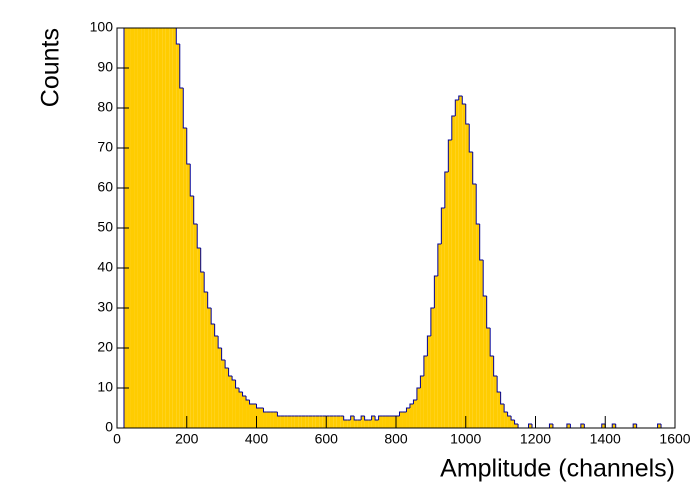 This screenshot has height=502, width=696. What do you see at coordinates (396, 439) in the screenshot?
I see `x-tick-label: 800` at bounding box center [396, 439].